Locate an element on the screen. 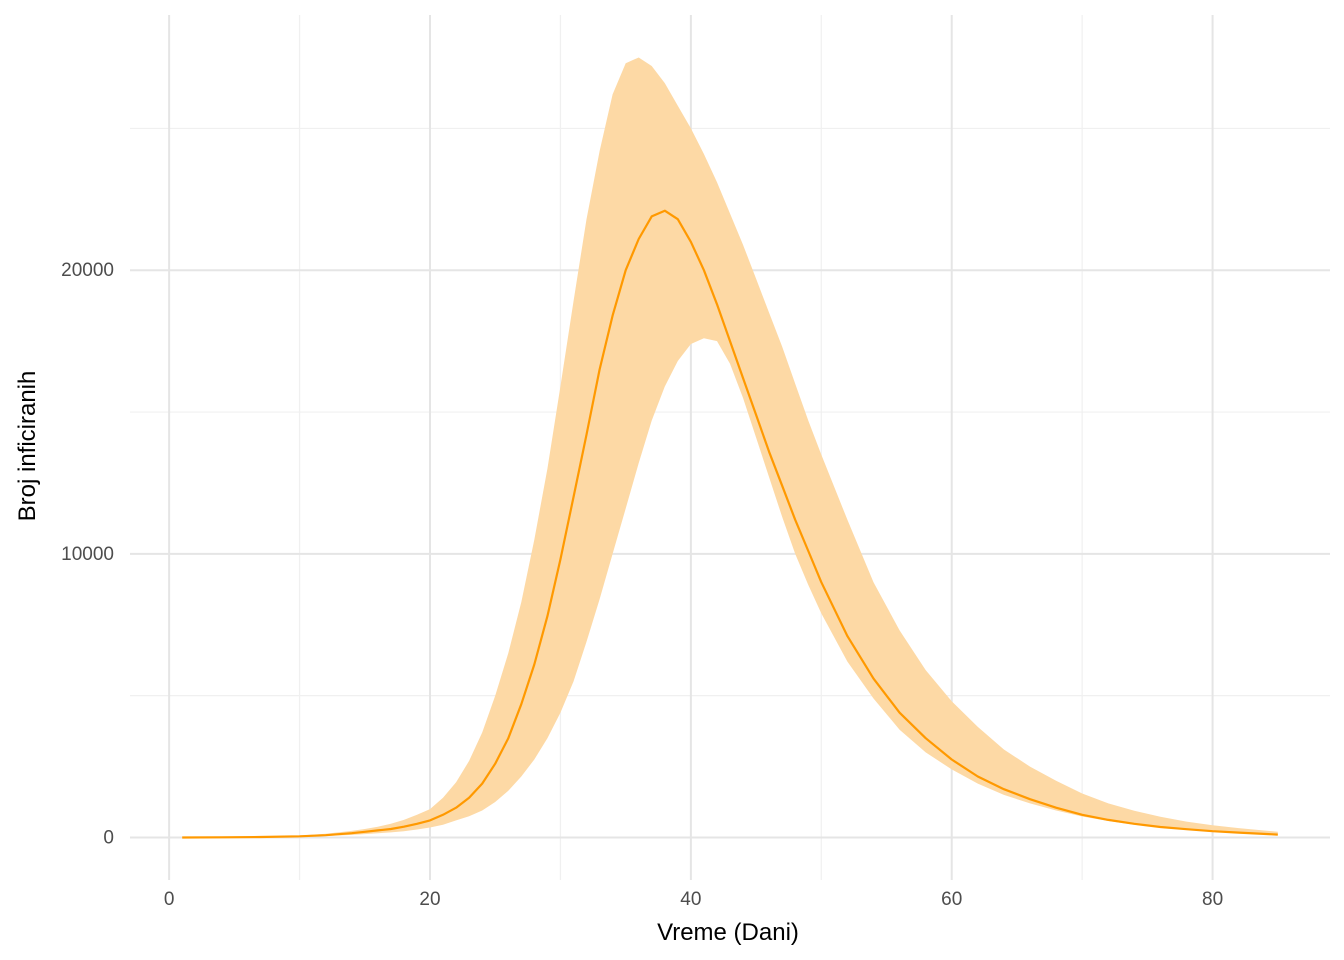  y-axis-title: Broj inficiranih is located at coordinates (27, 446).